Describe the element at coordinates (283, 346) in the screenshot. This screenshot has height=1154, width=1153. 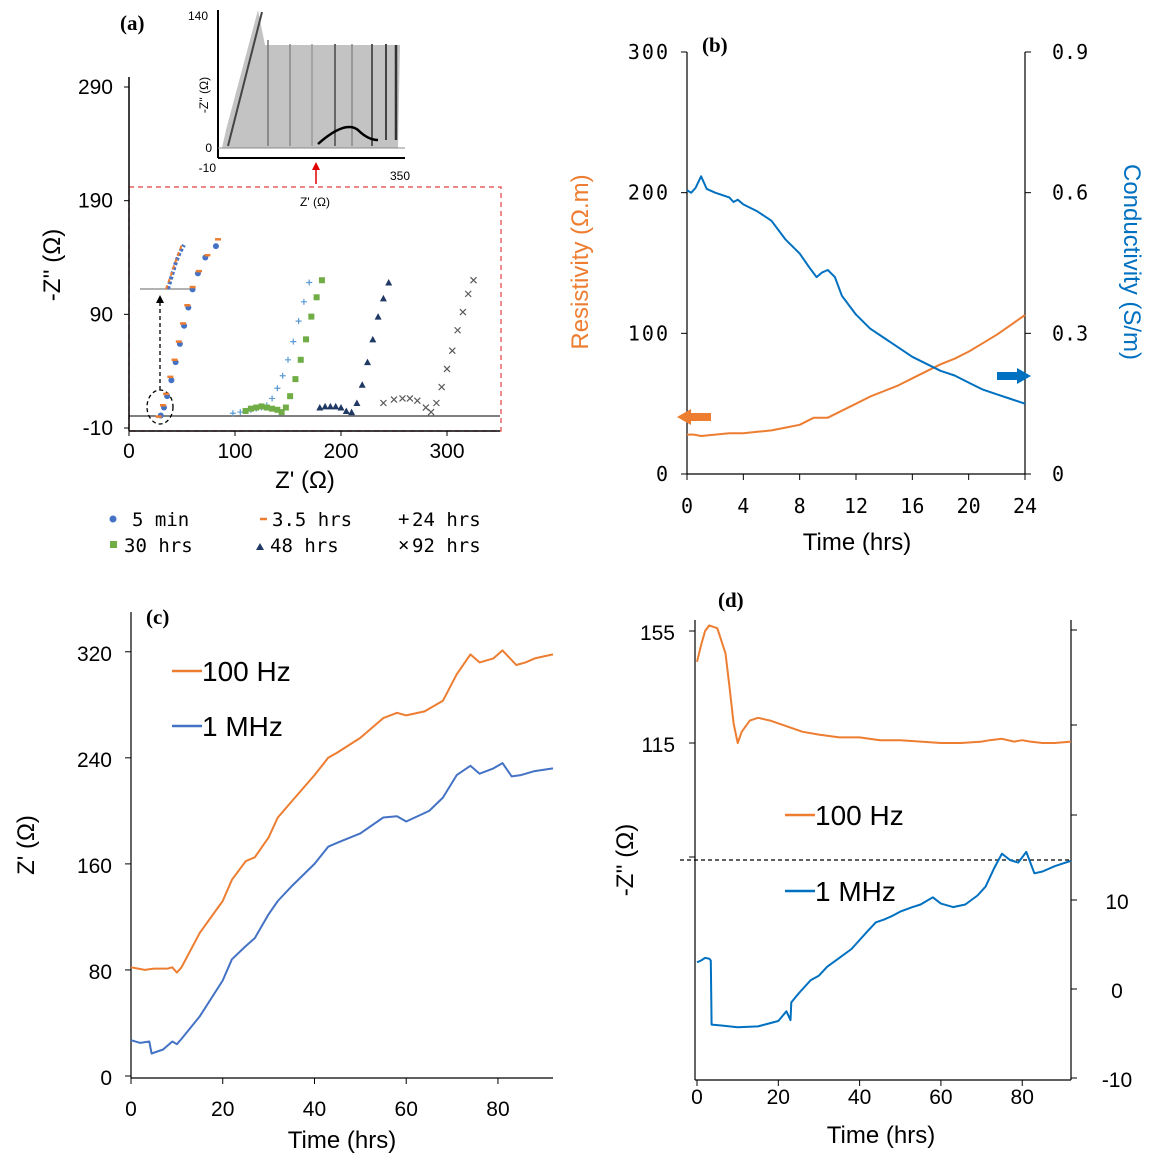
I see `series-30-hrs` at that location.